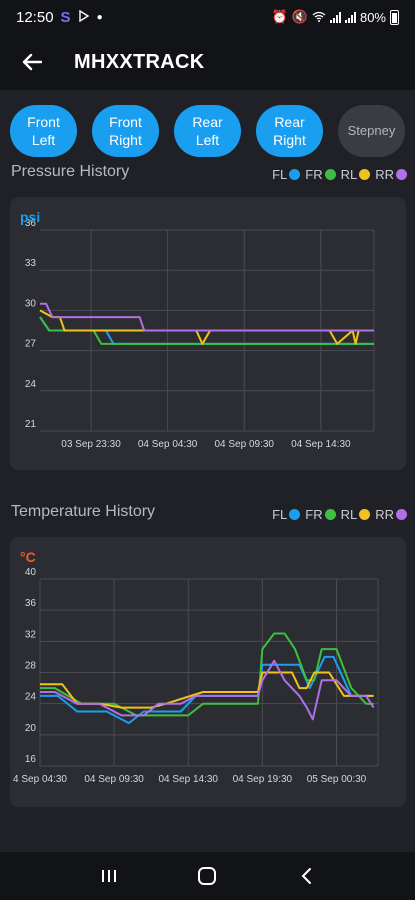 Image resolution: width=415 pixels, height=900 pixels. What do you see at coordinates (350, 17) in the screenshot?
I see `signal-2-icon` at bounding box center [350, 17].